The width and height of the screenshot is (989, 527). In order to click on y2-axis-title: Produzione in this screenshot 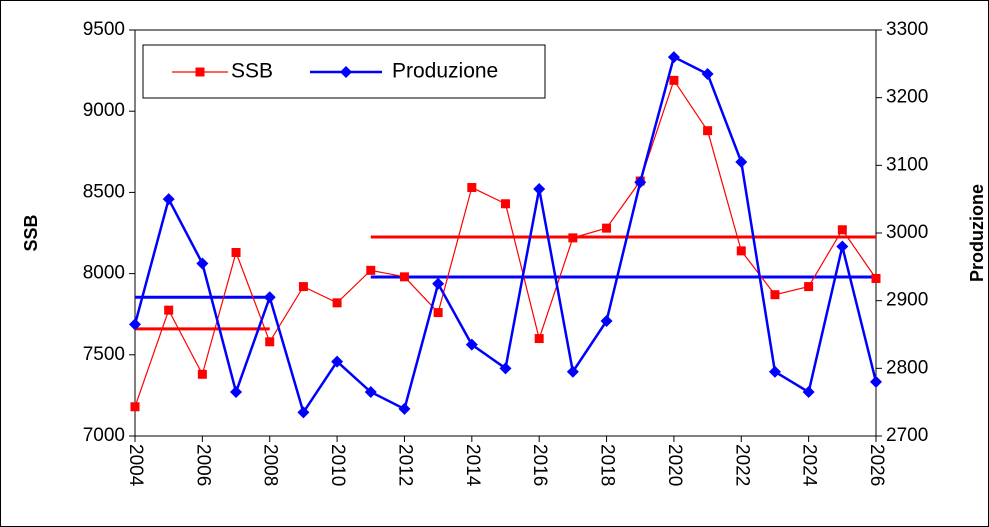, I will do `click(977, 233)`.